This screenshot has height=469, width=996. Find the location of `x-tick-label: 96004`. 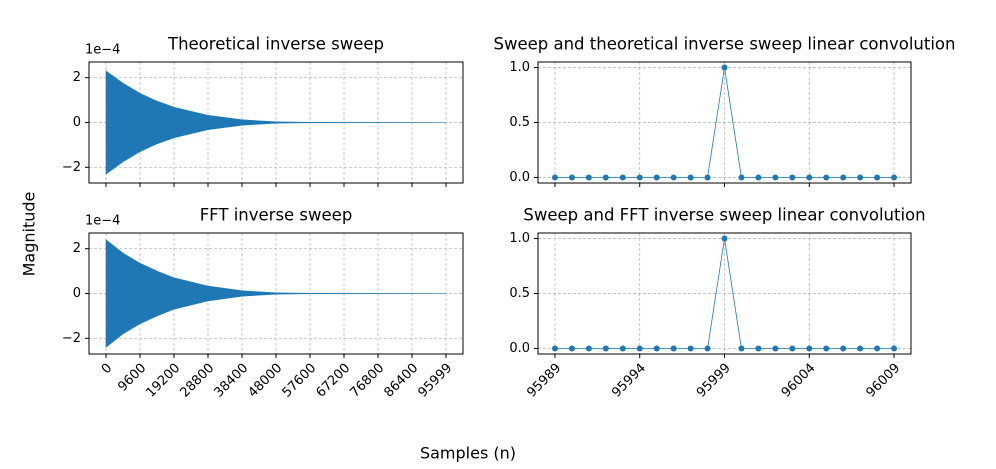

x-tick-label: 96004 is located at coordinates (799, 381).